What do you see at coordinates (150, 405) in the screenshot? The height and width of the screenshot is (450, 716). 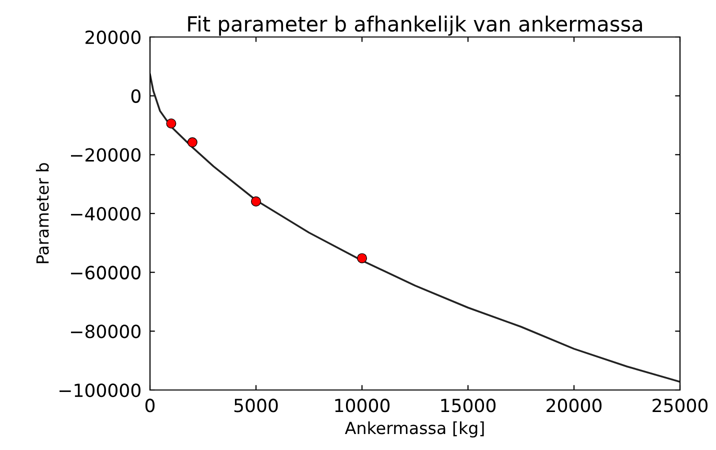 I see `x-tick-label: 0` at bounding box center [150, 405].